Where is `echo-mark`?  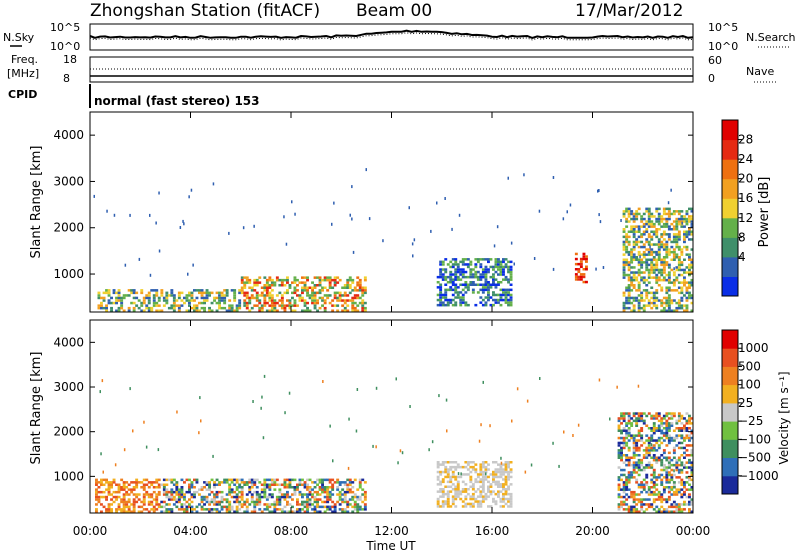 echo-mark is located at coordinates (398, 463).